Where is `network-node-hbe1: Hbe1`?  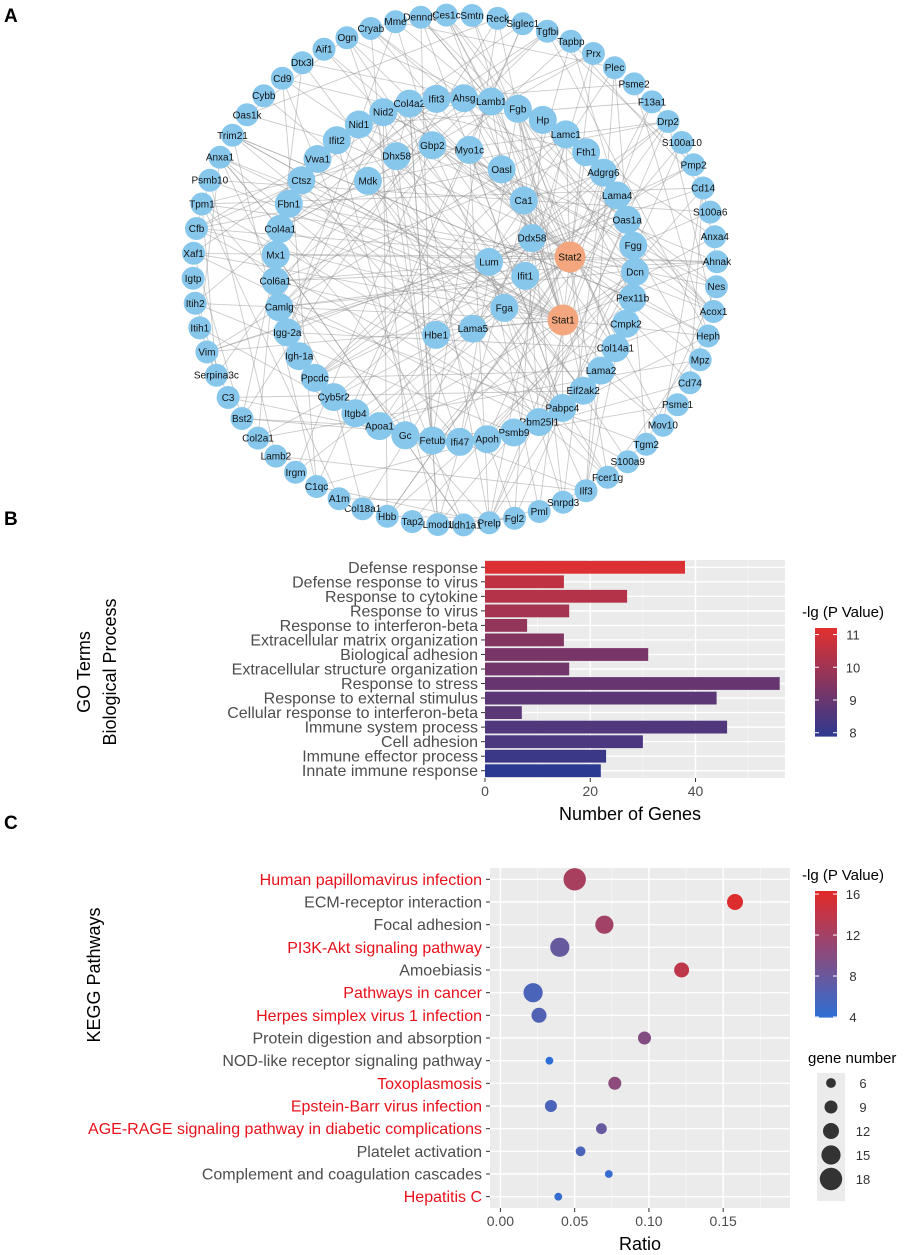 network-node-hbe1: Hbe1 is located at coordinates (436, 334).